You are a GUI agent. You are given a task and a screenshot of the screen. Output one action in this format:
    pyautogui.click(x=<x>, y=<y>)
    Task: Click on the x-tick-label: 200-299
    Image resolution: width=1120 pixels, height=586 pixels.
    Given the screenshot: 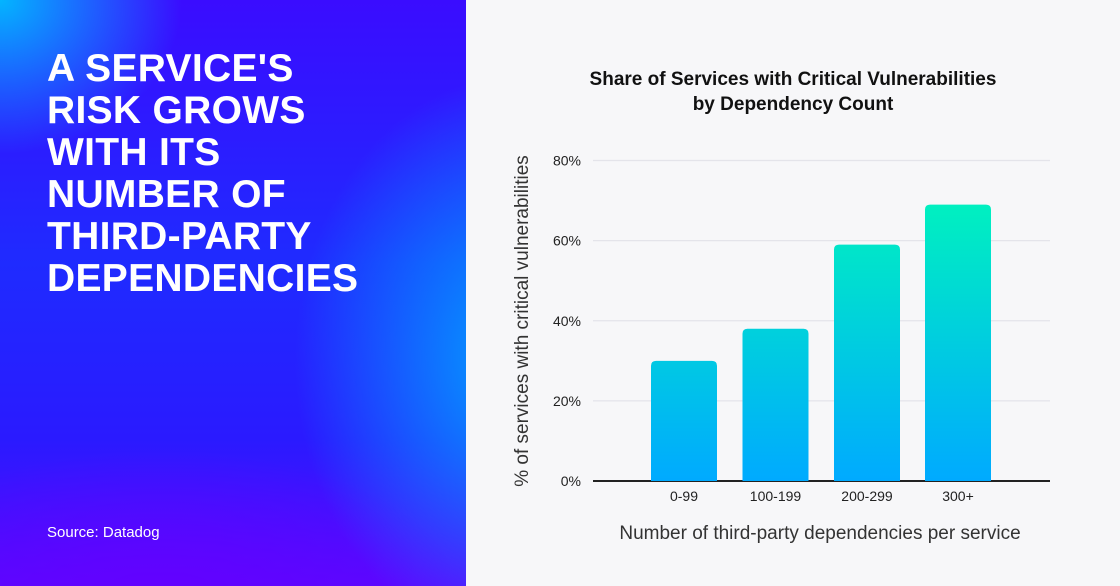 What is the action you would take?
    pyautogui.click(x=867, y=496)
    